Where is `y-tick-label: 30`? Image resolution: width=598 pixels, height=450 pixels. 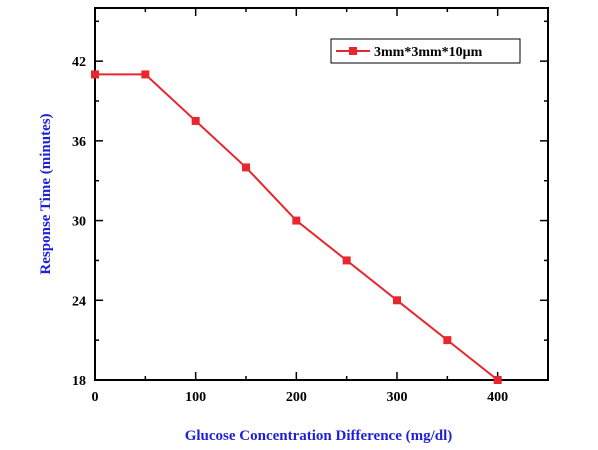 y-tick-label: 30 is located at coordinates (79, 222).